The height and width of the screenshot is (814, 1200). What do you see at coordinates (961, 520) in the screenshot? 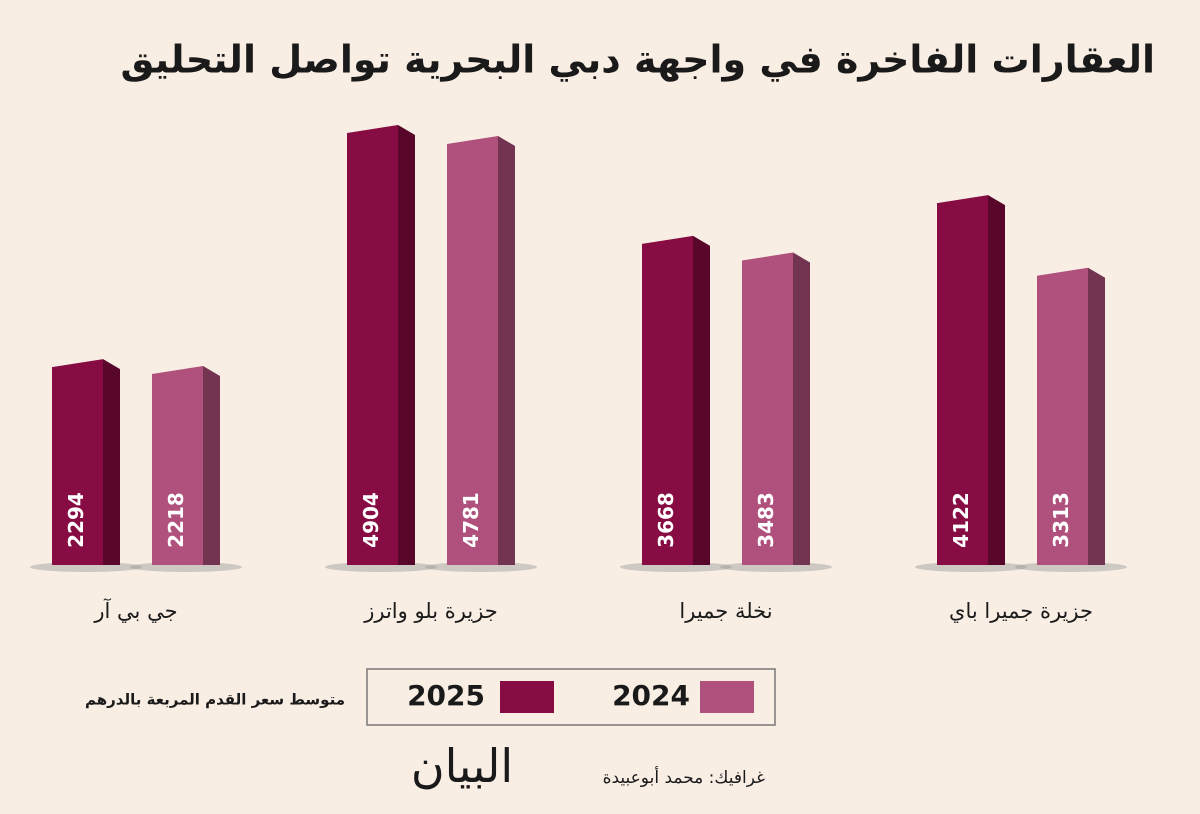
I see `value-label: 4122` at bounding box center [961, 520].